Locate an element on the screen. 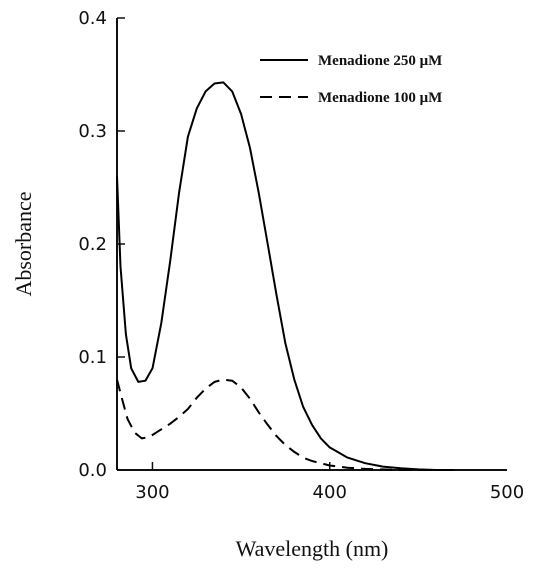 This screenshot has width=533, height=571. legend: Menadione 250 μM Menadione 100 μM is located at coordinates (351, 79).